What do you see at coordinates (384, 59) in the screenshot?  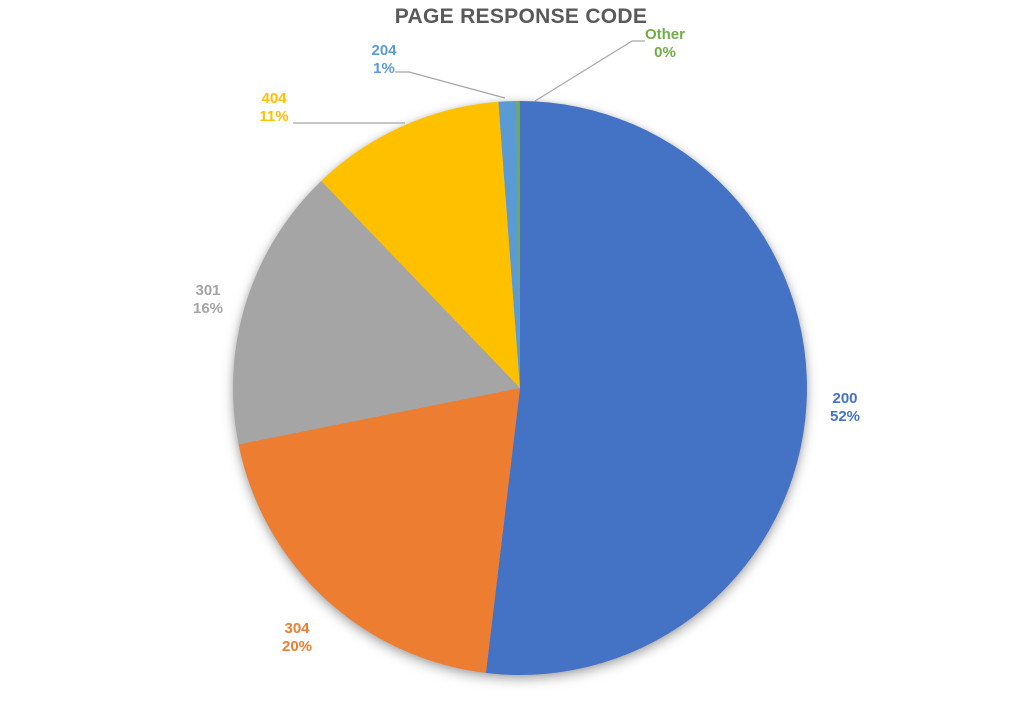 I see `slice-label-204: 204 1%` at bounding box center [384, 59].